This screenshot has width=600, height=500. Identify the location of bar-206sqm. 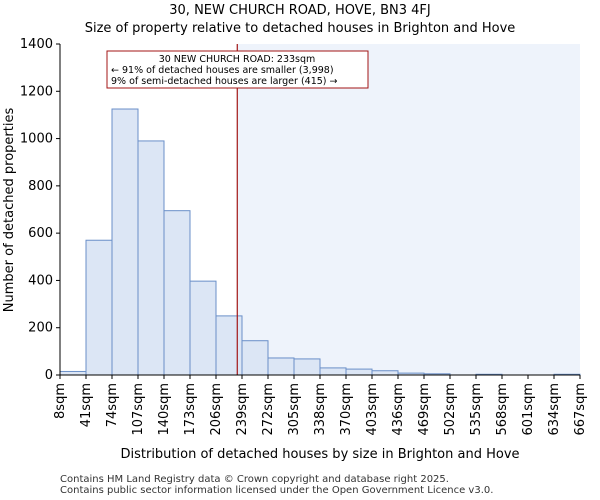
(229, 345).